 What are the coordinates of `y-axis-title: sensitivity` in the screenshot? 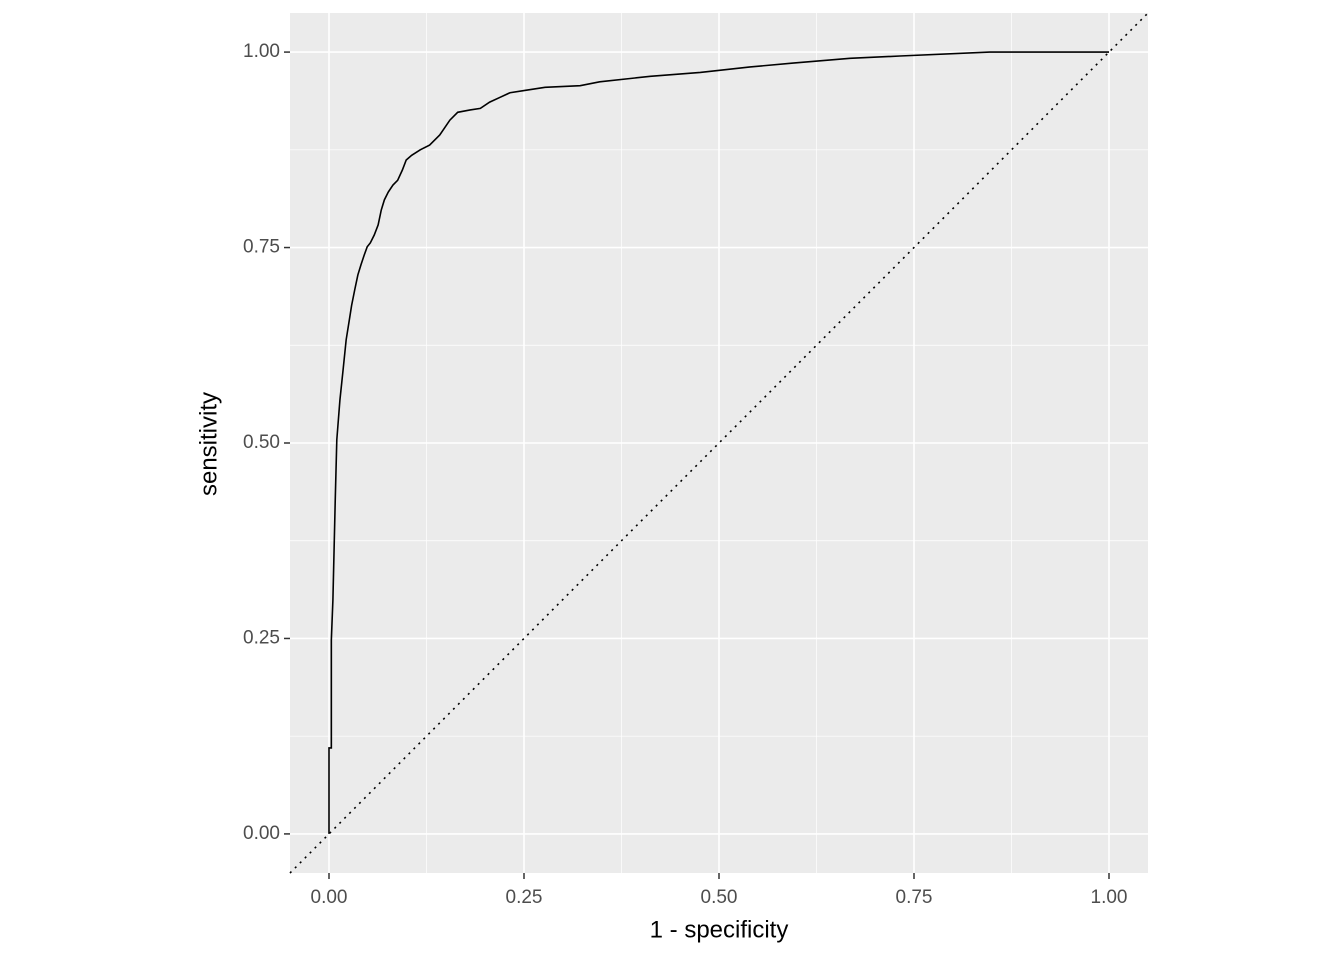 It's located at (208, 444).